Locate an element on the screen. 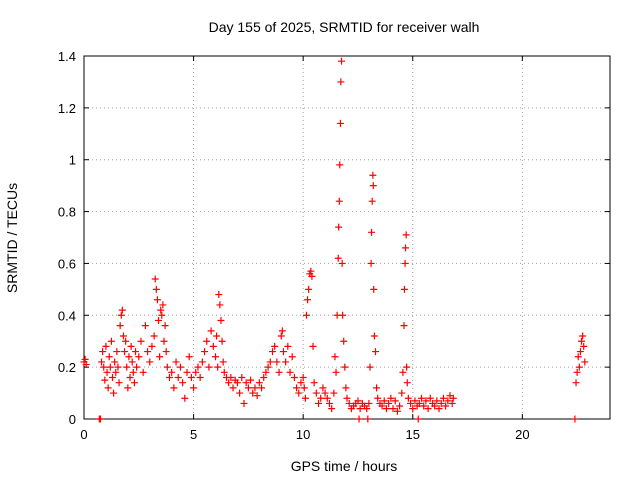 Image resolution: width=640 pixels, height=480 pixels. y-tick-label: 0.6 is located at coordinates (67, 263).